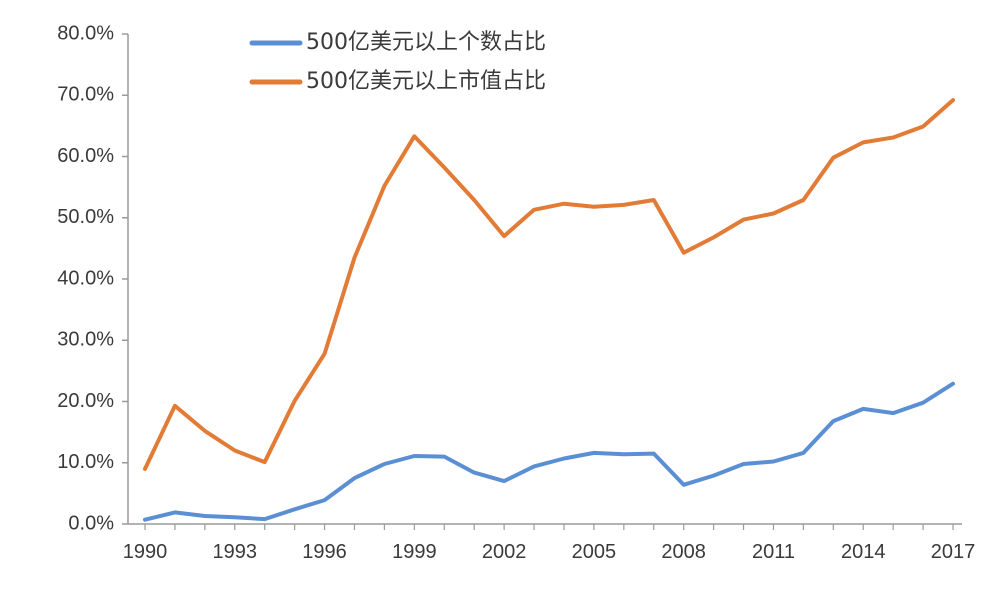 This screenshot has width=1000, height=592. What do you see at coordinates (85, 217) in the screenshot?
I see `y-tick-label: 50.0%` at bounding box center [85, 217].